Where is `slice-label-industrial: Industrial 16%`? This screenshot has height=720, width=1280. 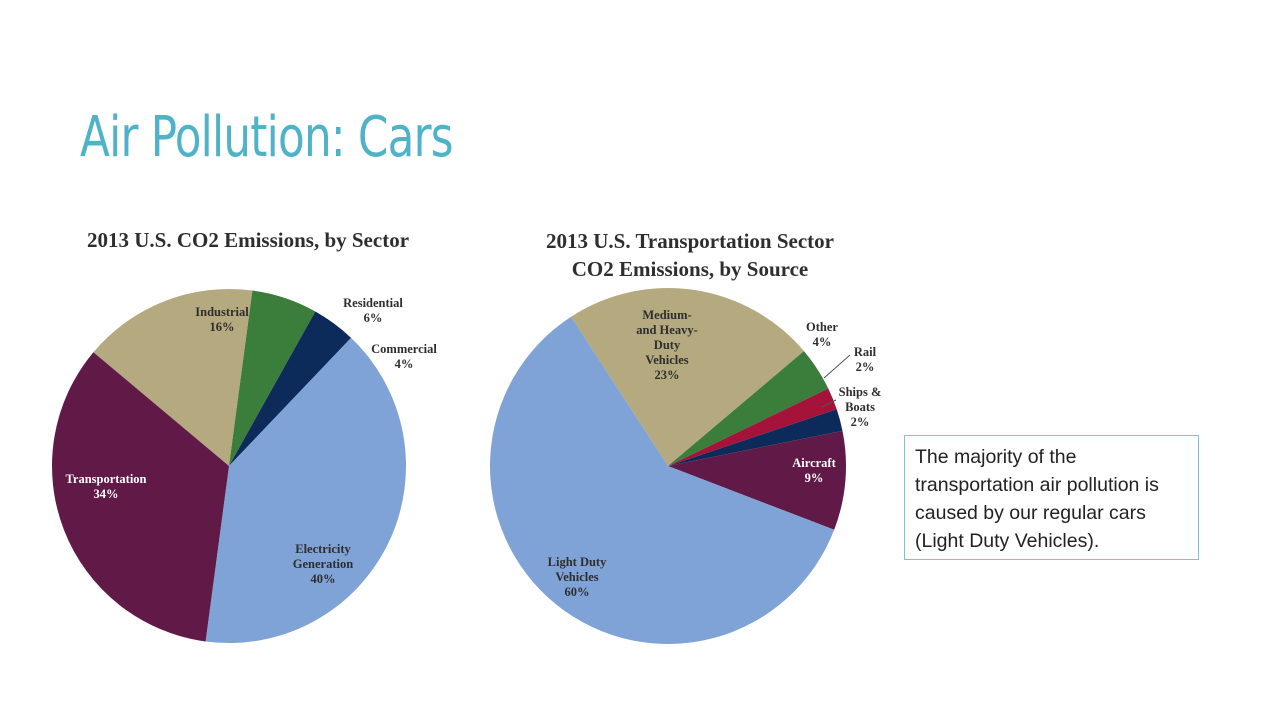
slice-label-industrial: Industrial 16% is located at coordinates (222, 319).